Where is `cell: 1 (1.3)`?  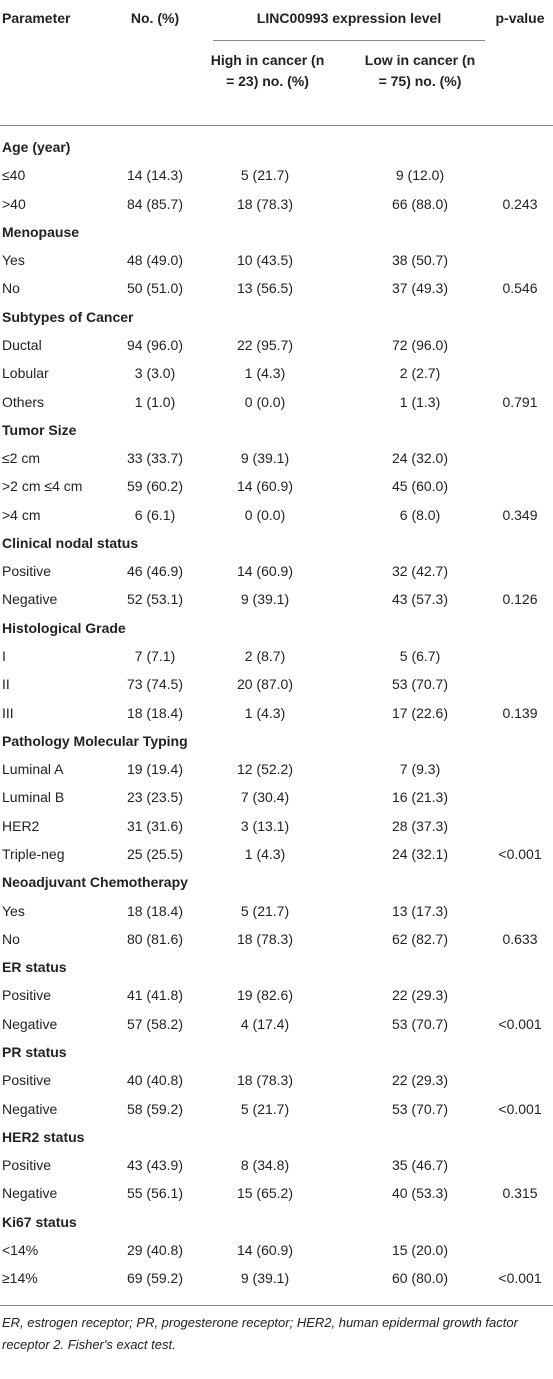 cell: 1 (1.3) is located at coordinates (420, 401).